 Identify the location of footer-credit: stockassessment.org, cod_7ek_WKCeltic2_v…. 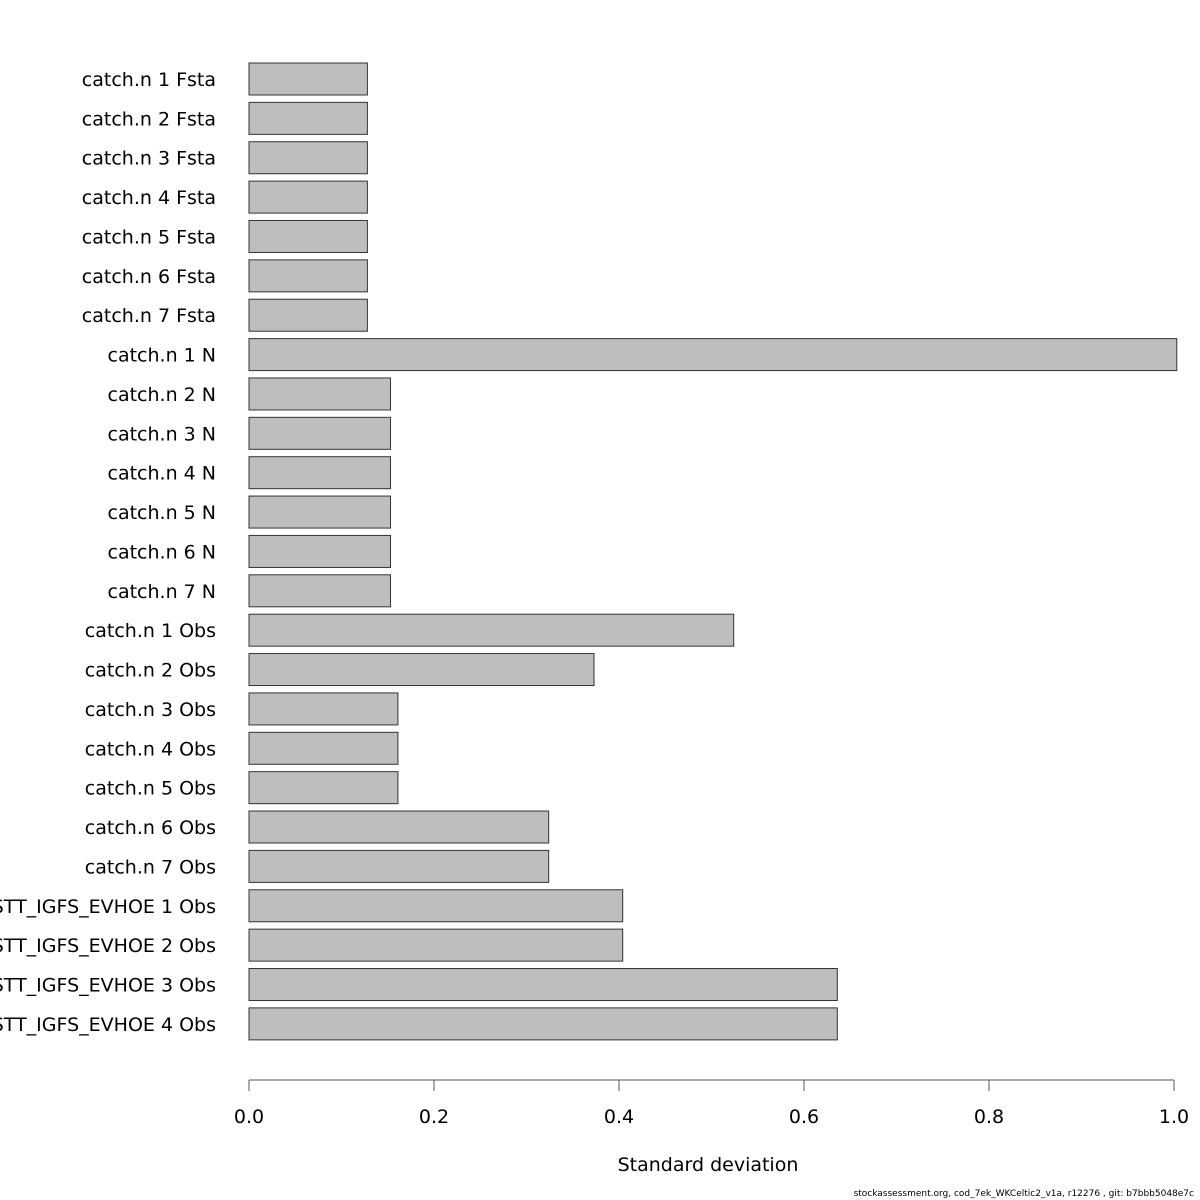
(1023, 1194).